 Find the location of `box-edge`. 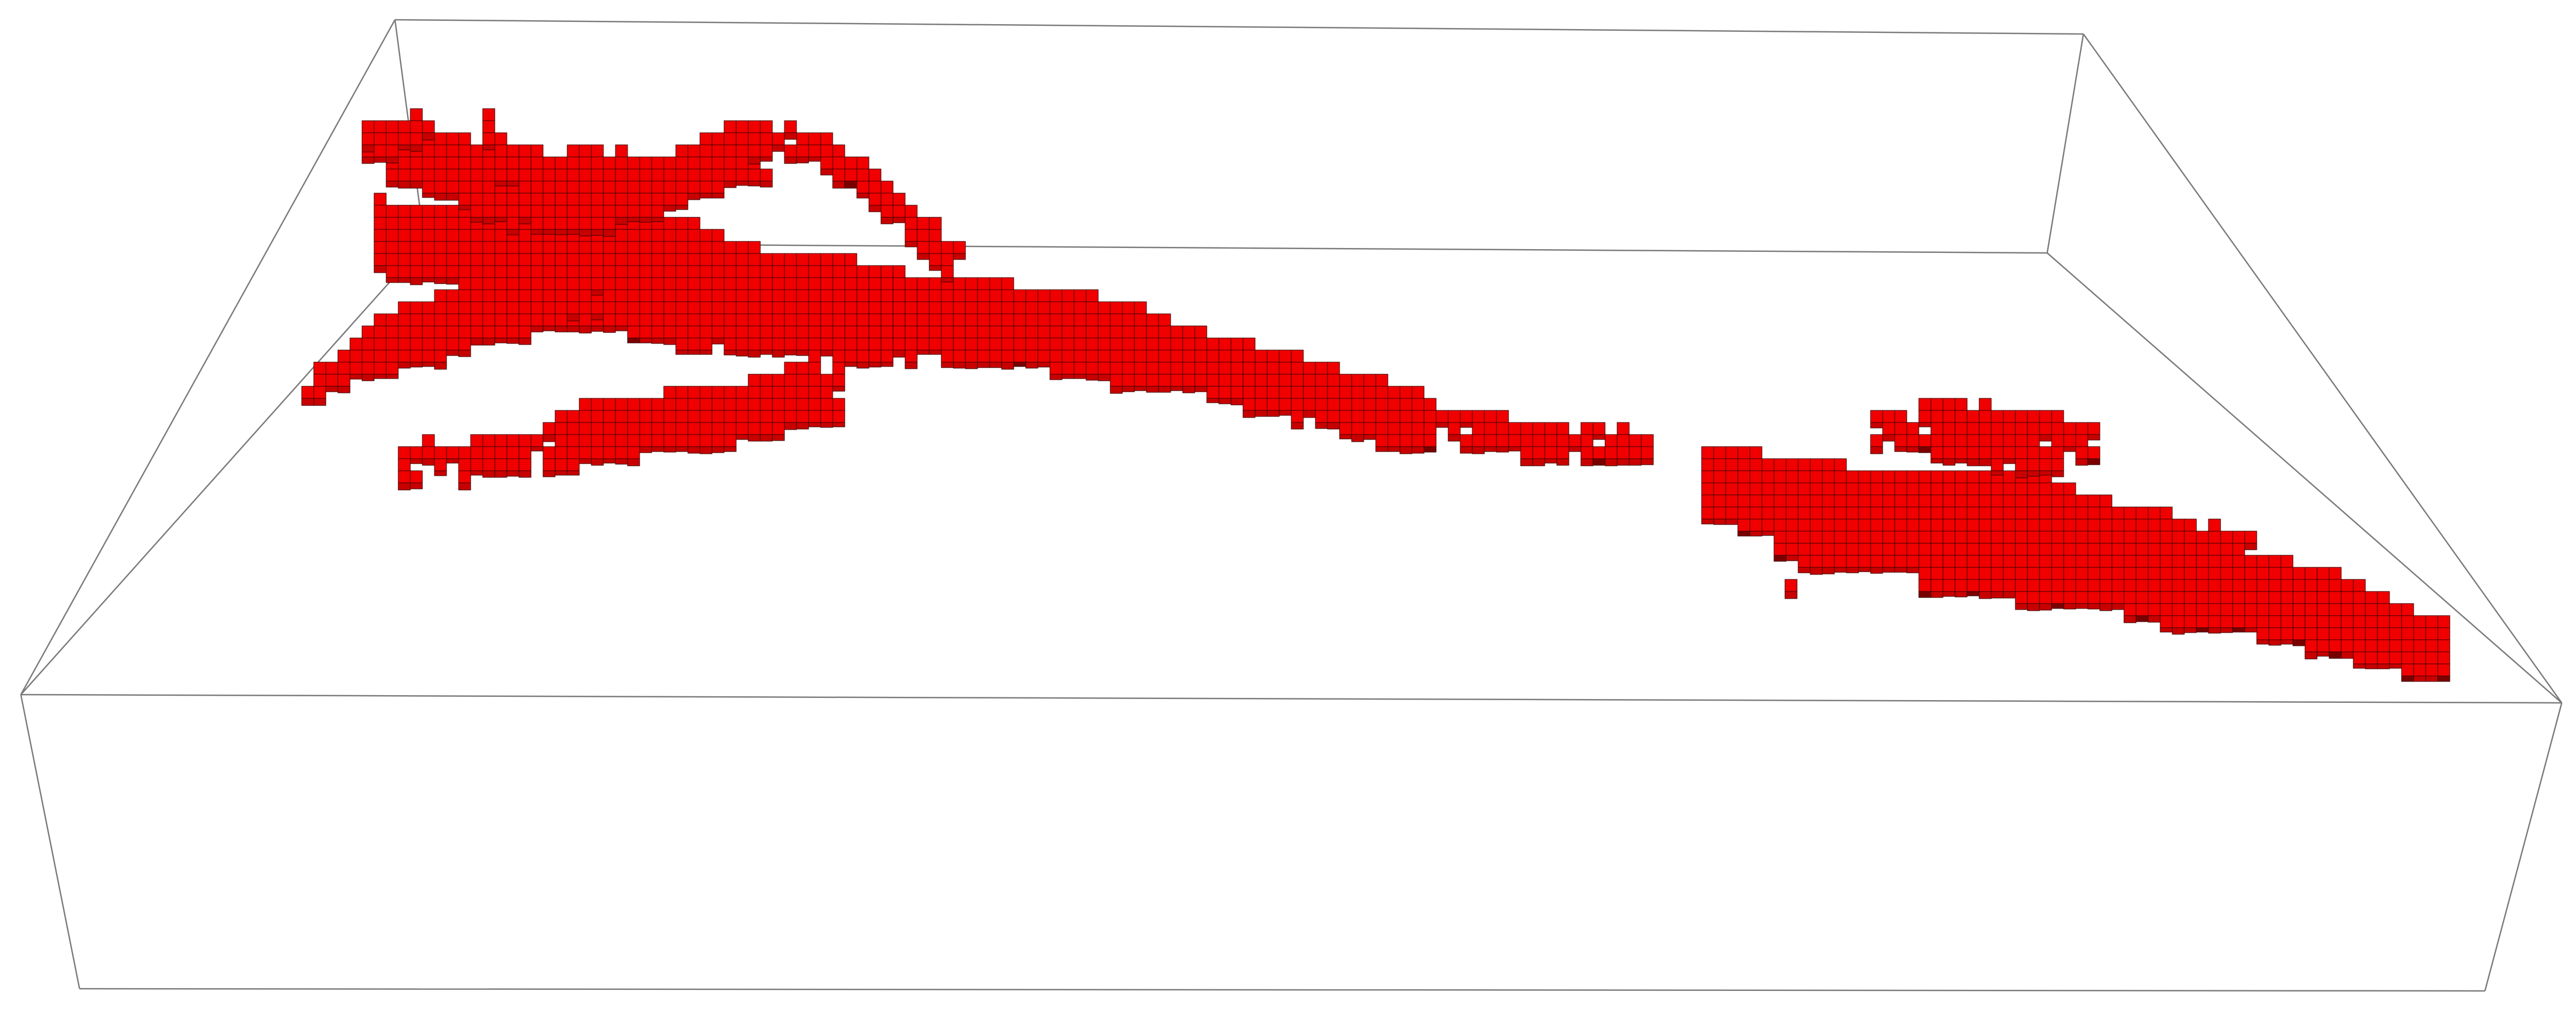

box-edge is located at coordinates (50, 841).